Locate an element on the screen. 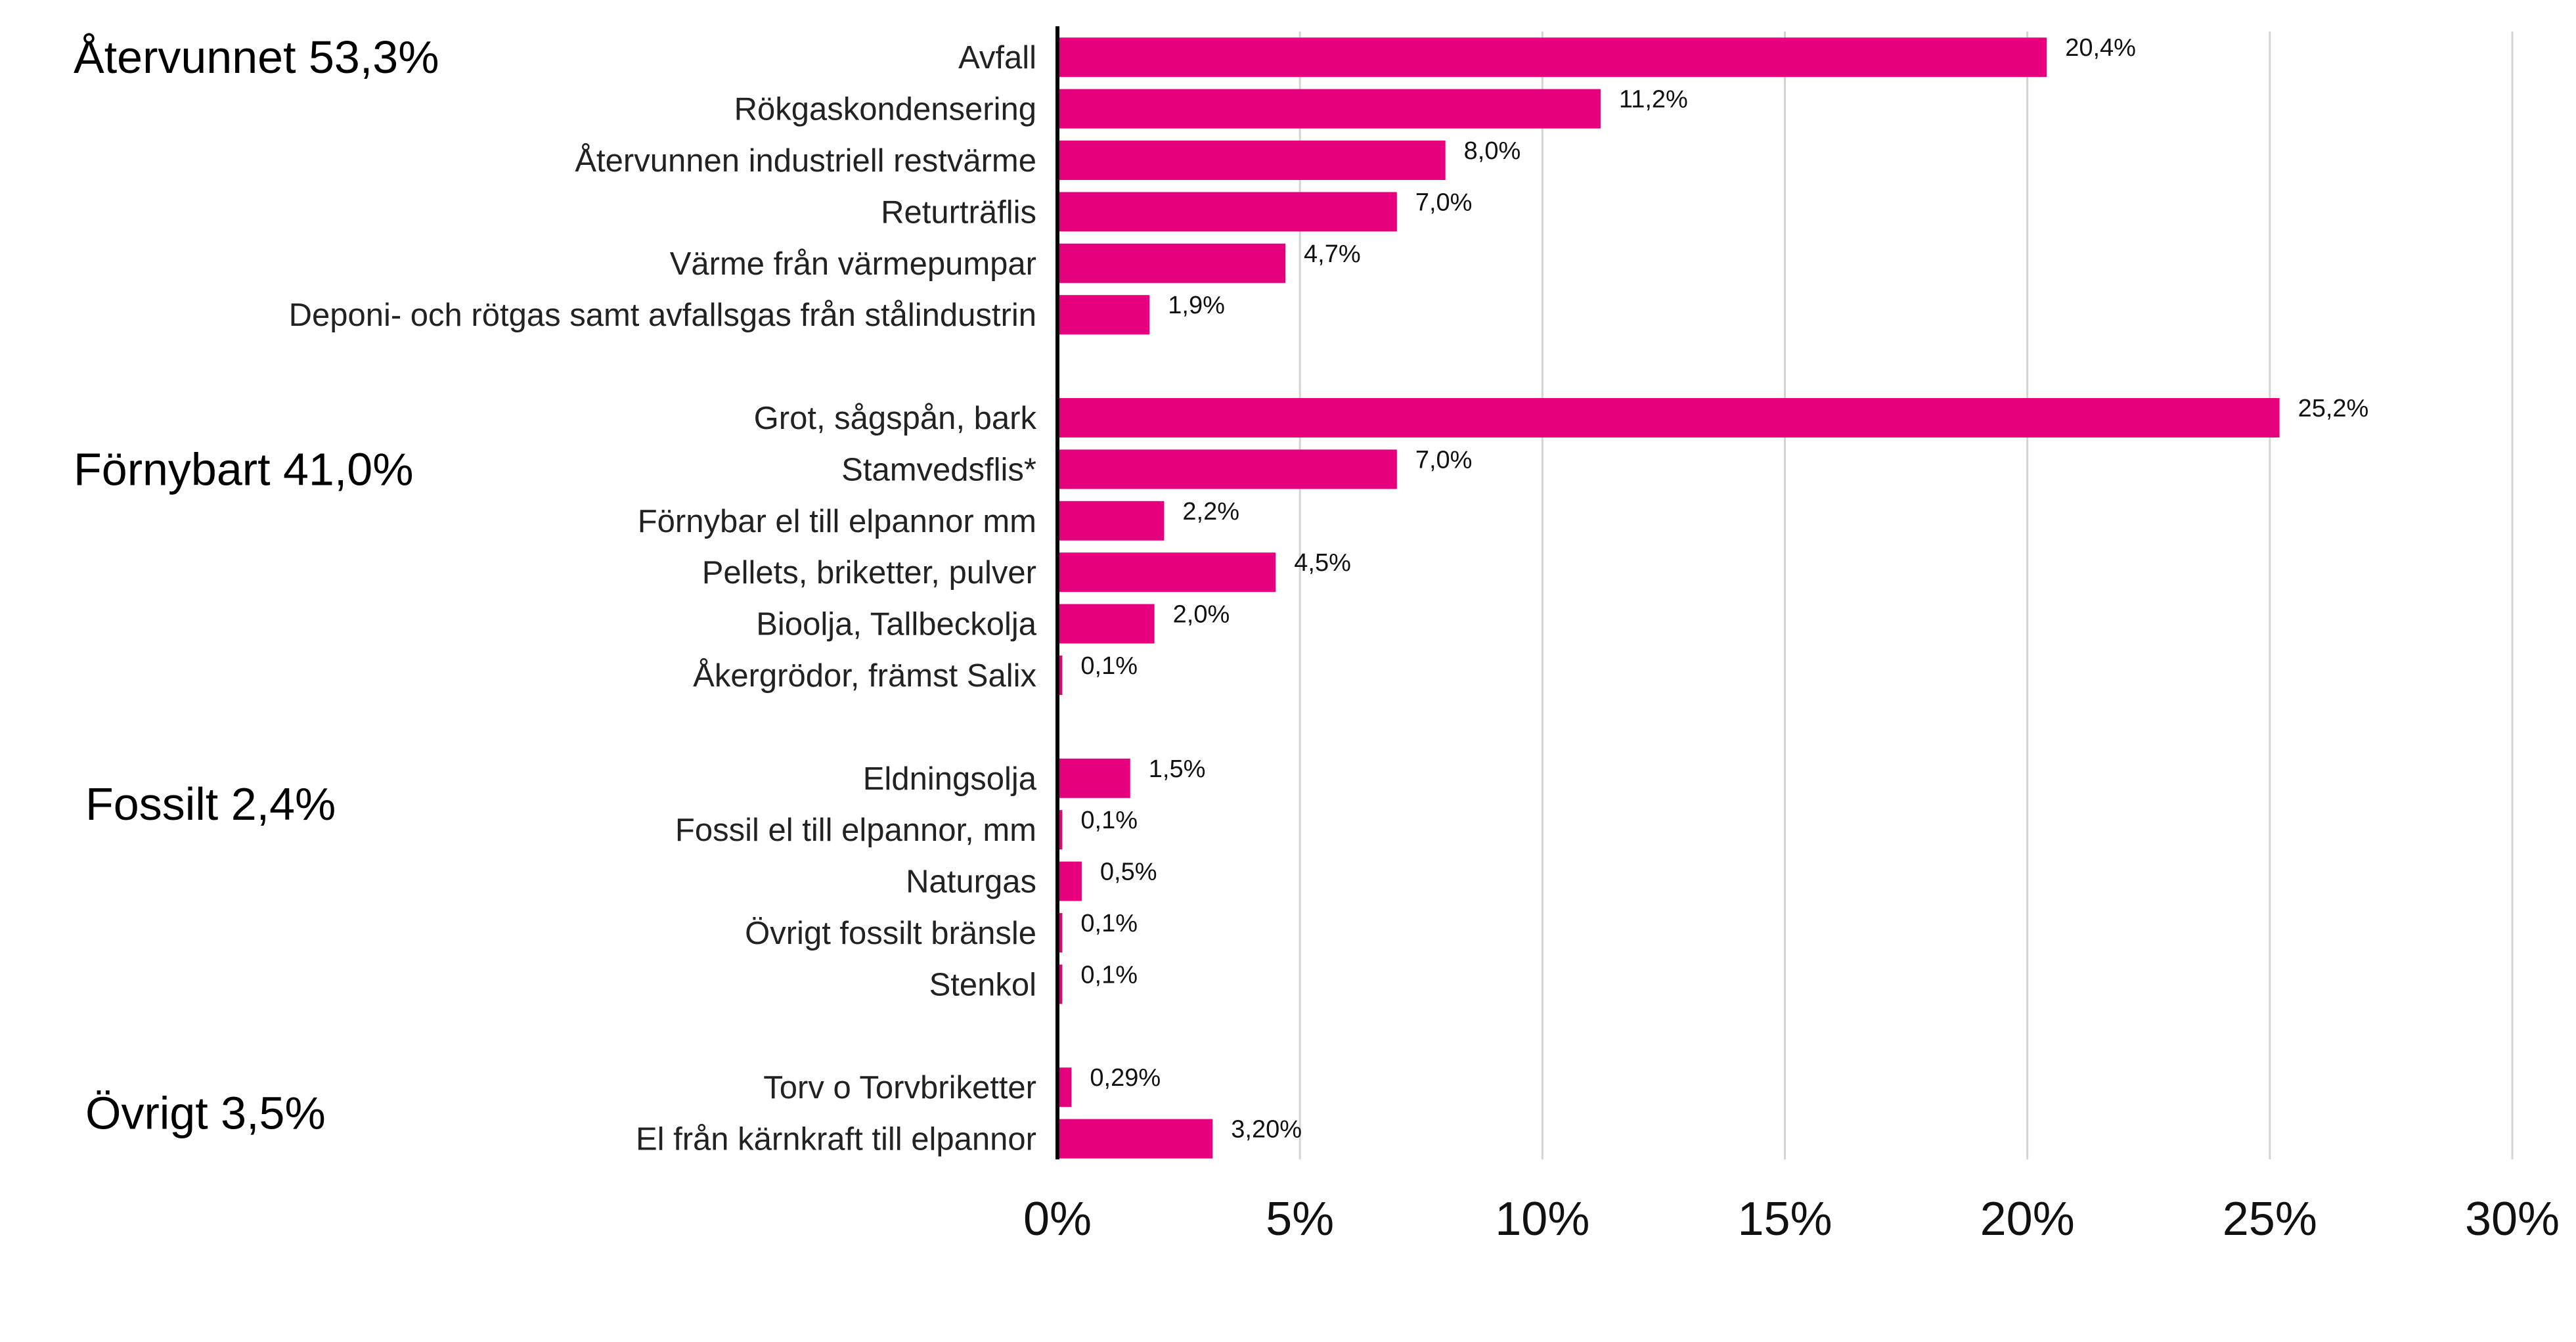 This screenshot has width=2576, height=1342. category-label: Åkergrödor, främst Salix is located at coordinates (864, 676).